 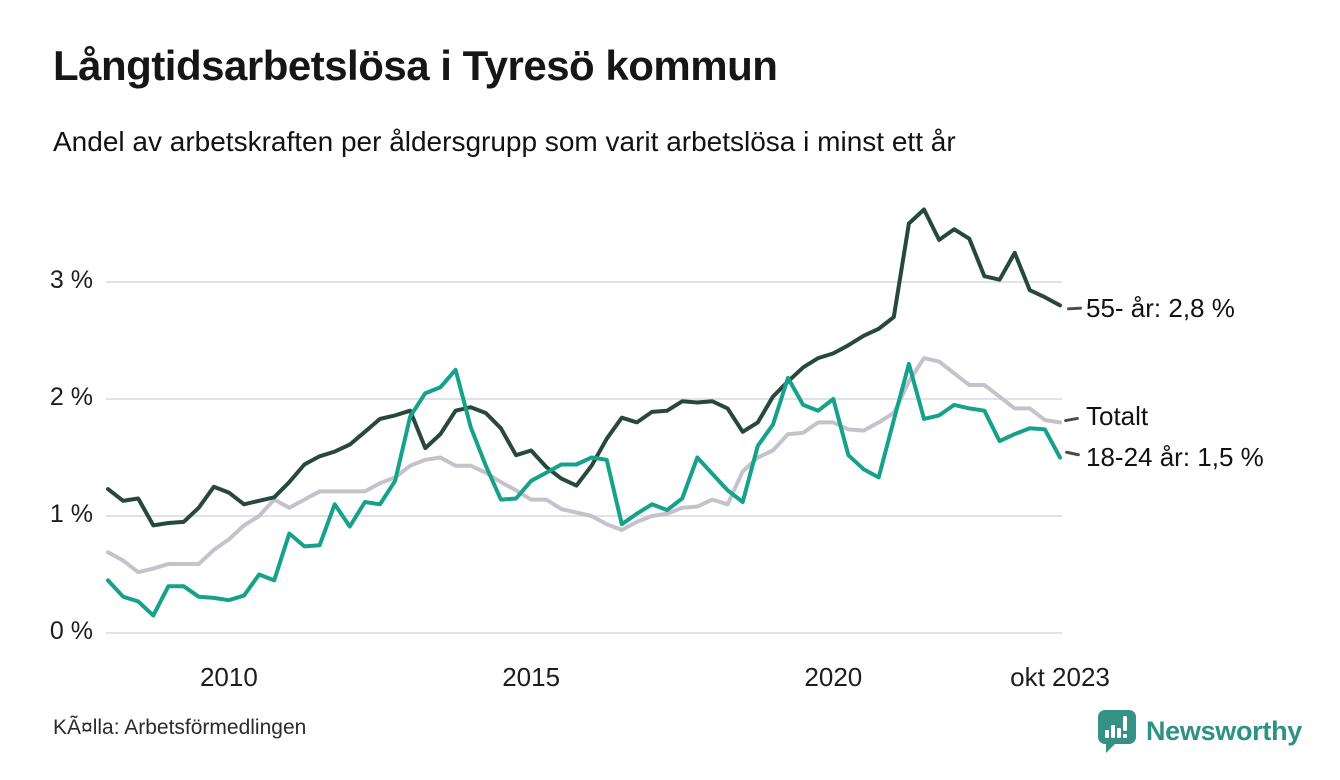 I want to click on newsworthy-wordmark: Newsworthy, so click(x=1223, y=730).